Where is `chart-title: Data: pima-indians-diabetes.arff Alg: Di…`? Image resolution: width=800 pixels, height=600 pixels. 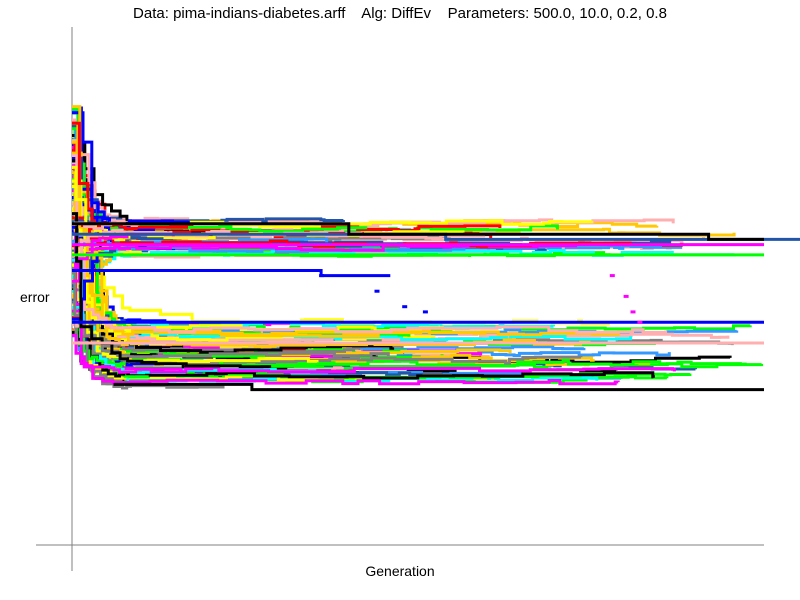
chart-title: Data: pima-indians-diabetes.arff Alg: Di… is located at coordinates (400, 13).